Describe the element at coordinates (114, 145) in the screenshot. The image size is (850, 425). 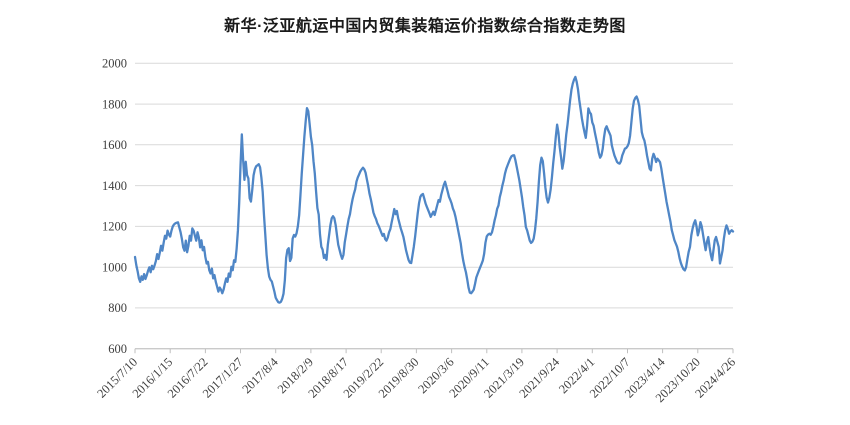
I see `y-axis-label: 1600` at that location.